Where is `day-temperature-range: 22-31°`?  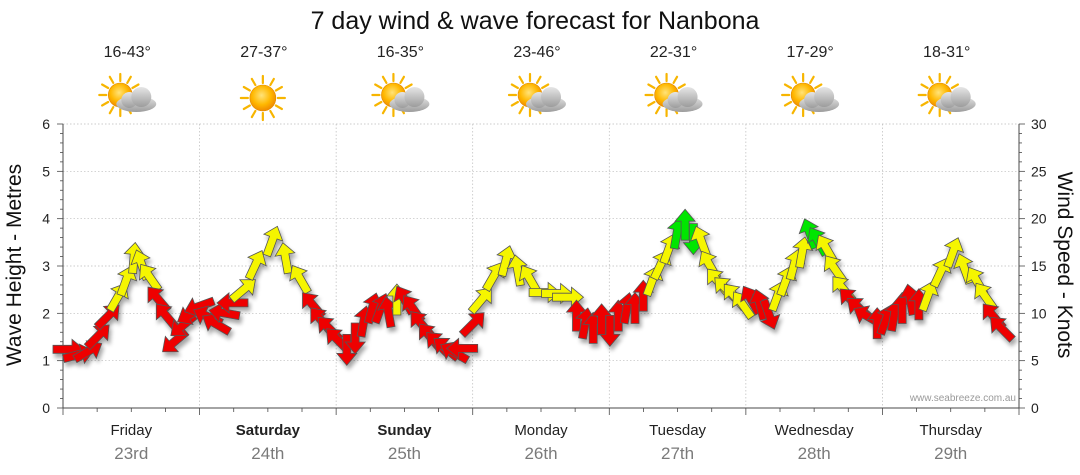
day-temperature-range: 22-31° is located at coordinates (673, 52).